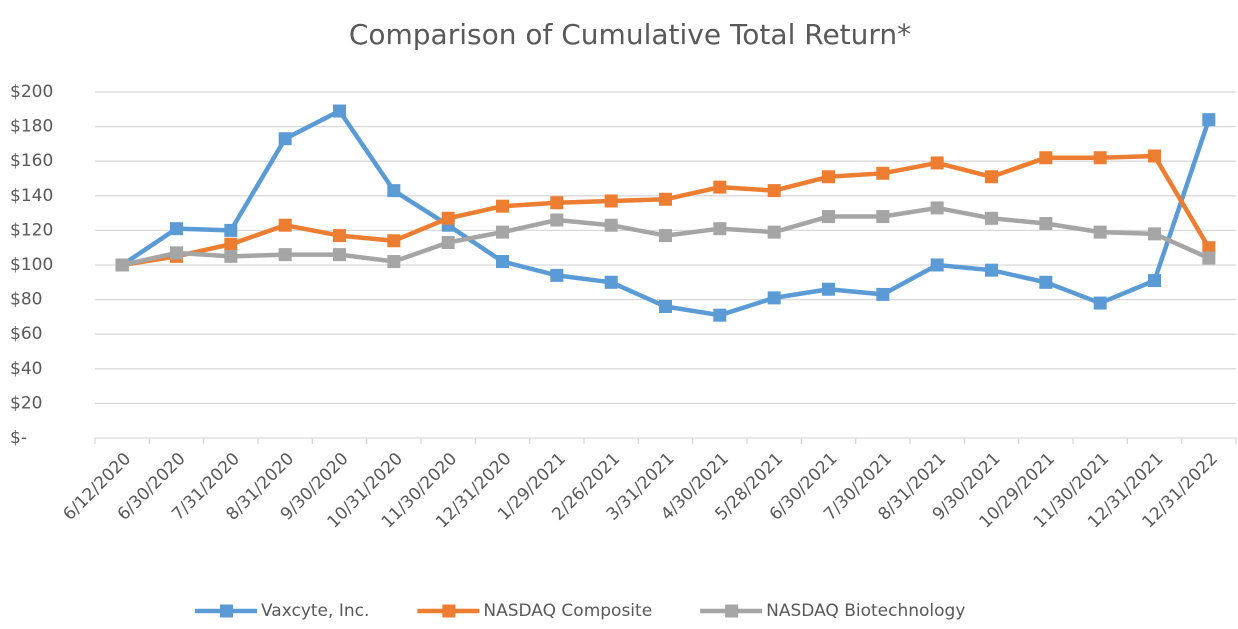  What do you see at coordinates (31, 161) in the screenshot?
I see `y-tick-label: $160` at bounding box center [31, 161].